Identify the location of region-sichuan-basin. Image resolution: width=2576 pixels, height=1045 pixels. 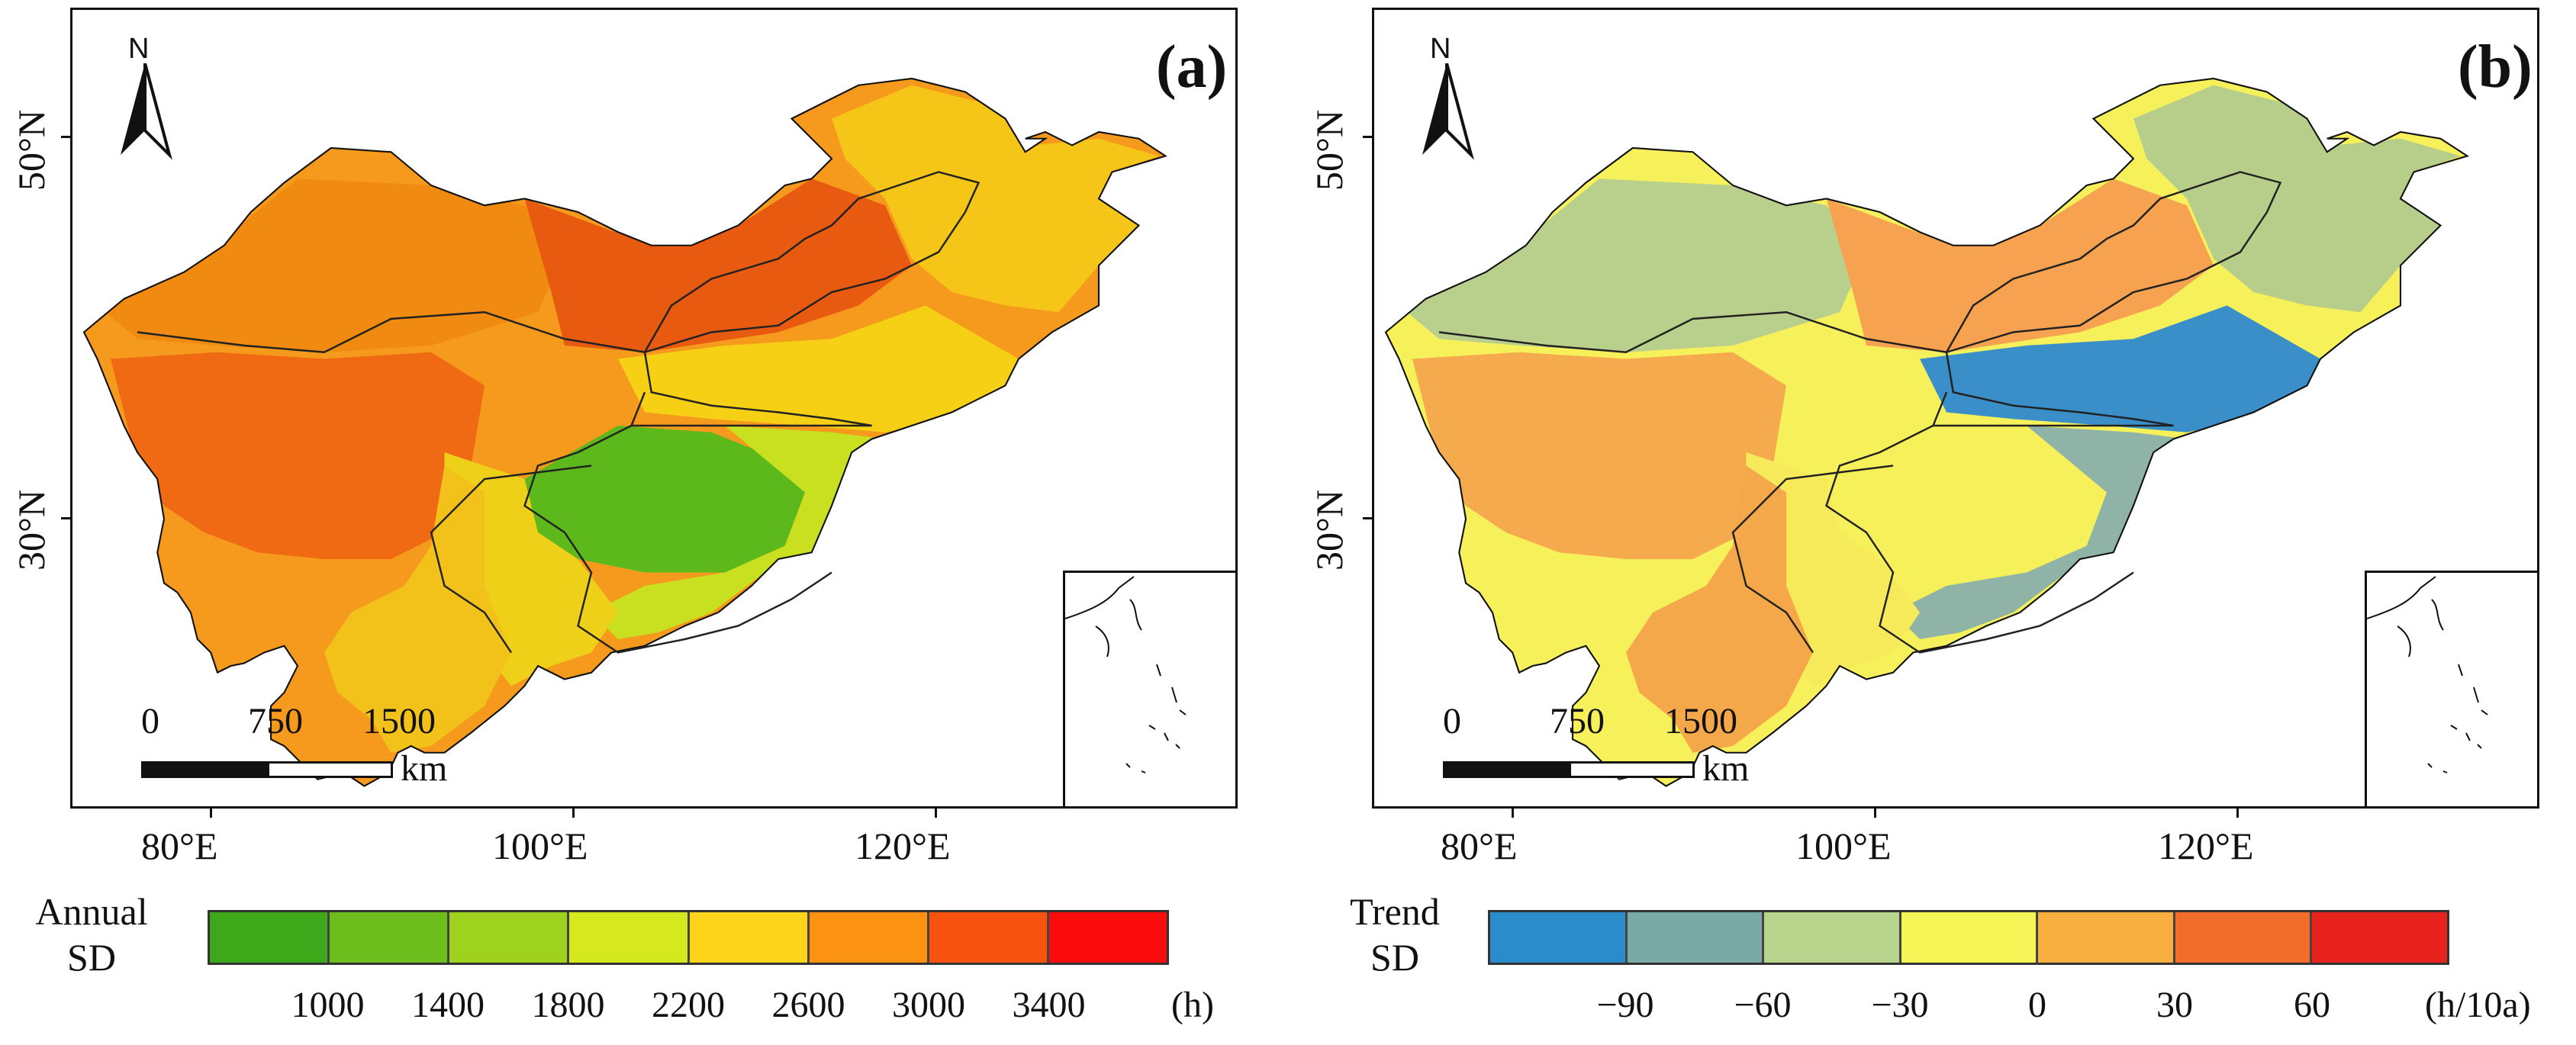
(1966, 499).